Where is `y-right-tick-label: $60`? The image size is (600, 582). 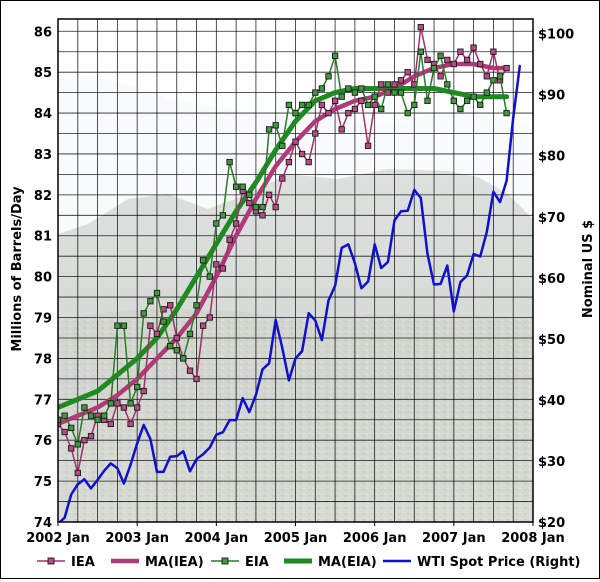 y-right-tick-label: $60 is located at coordinates (551, 279).